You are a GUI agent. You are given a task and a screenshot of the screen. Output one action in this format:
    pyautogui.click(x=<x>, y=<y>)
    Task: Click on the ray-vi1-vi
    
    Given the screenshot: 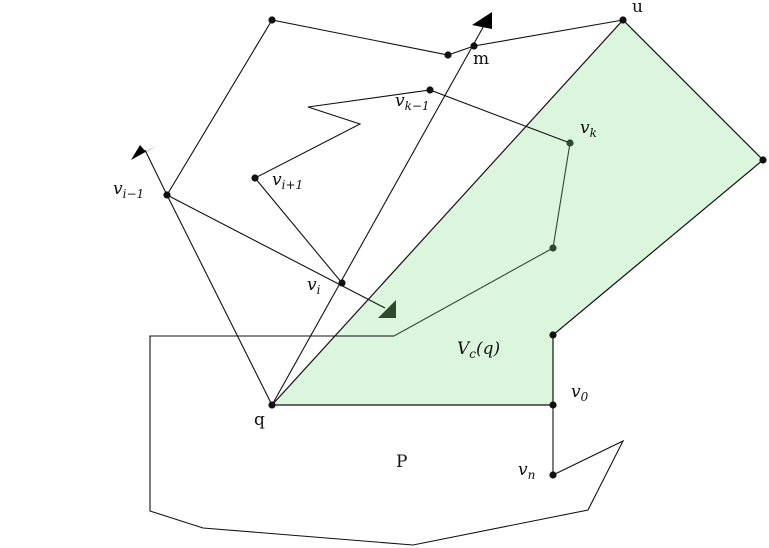 What is the action you would take?
    pyautogui.click(x=276, y=251)
    